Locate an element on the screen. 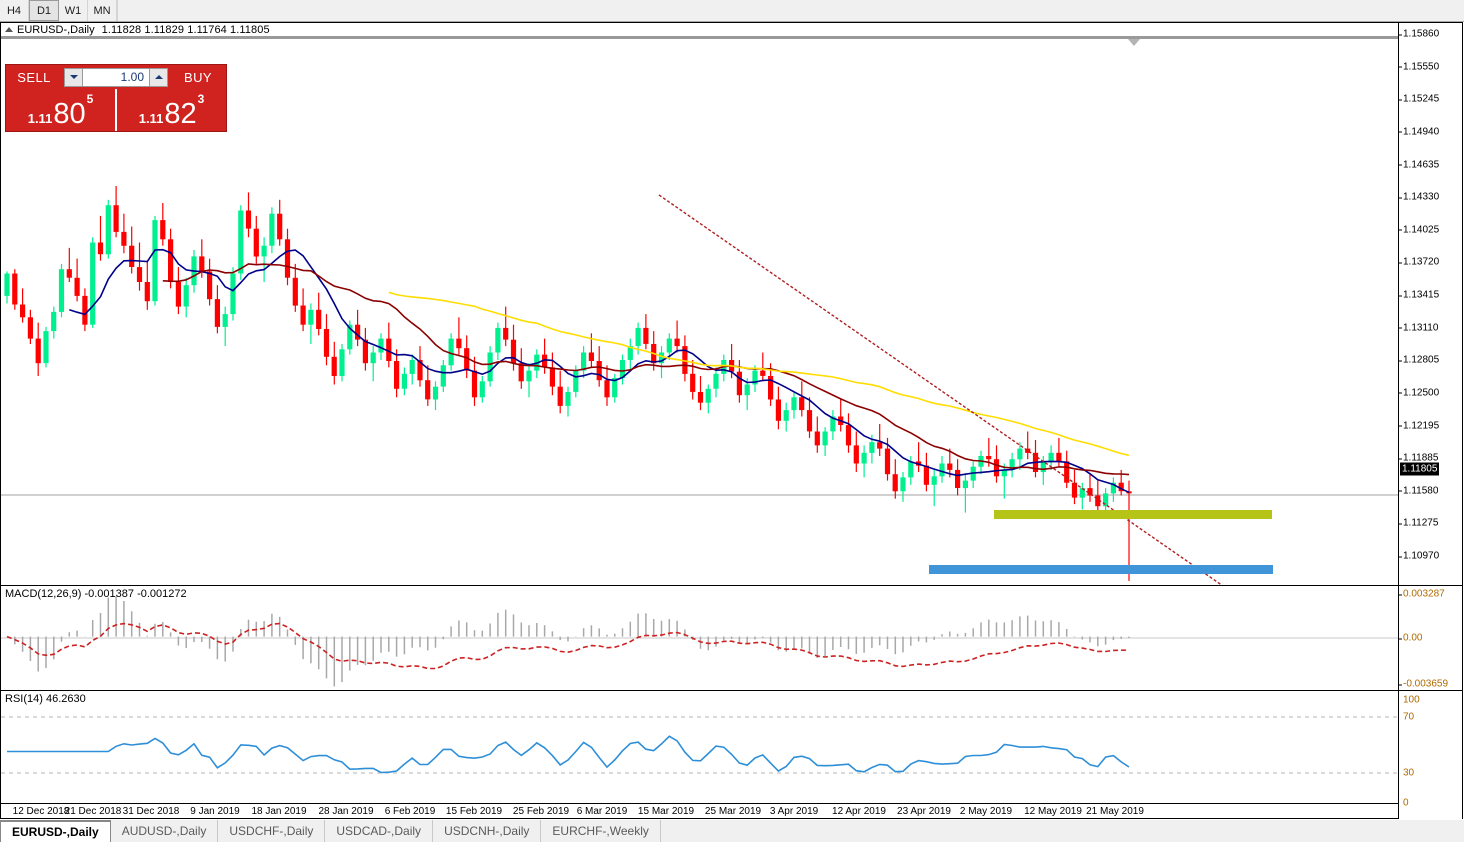 This screenshot has height=842, width=1464. price-tick: 1.11580 is located at coordinates (1418, 490).